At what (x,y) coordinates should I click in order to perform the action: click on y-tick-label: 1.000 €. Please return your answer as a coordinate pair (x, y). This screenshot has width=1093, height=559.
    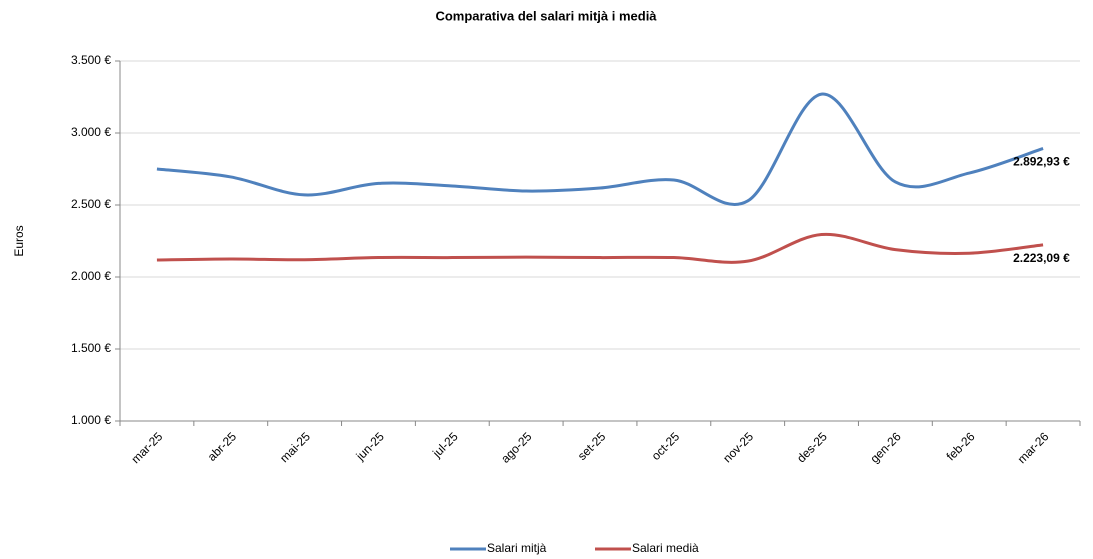
    Looking at the image, I should click on (91, 420).